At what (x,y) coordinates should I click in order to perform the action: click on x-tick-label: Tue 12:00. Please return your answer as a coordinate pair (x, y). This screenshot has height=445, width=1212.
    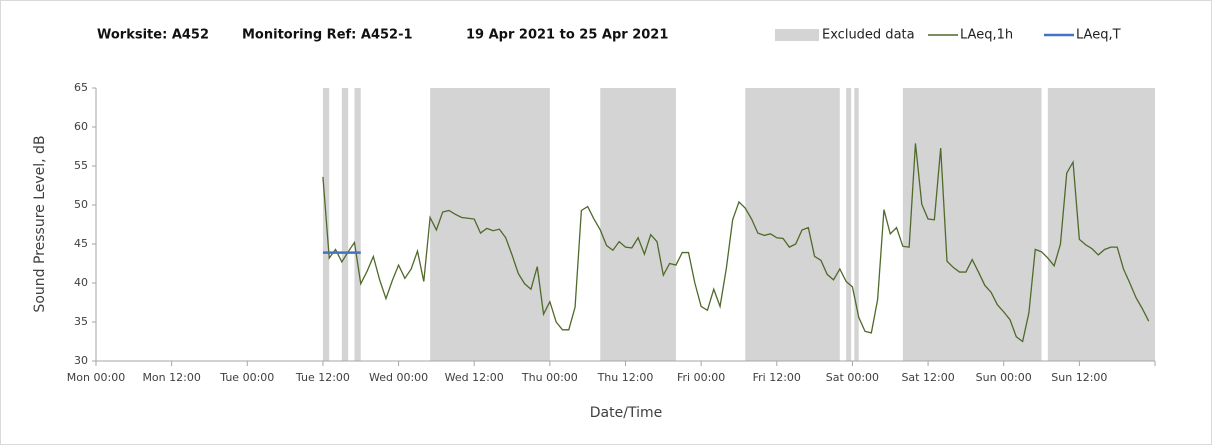
    Looking at the image, I should click on (322, 377).